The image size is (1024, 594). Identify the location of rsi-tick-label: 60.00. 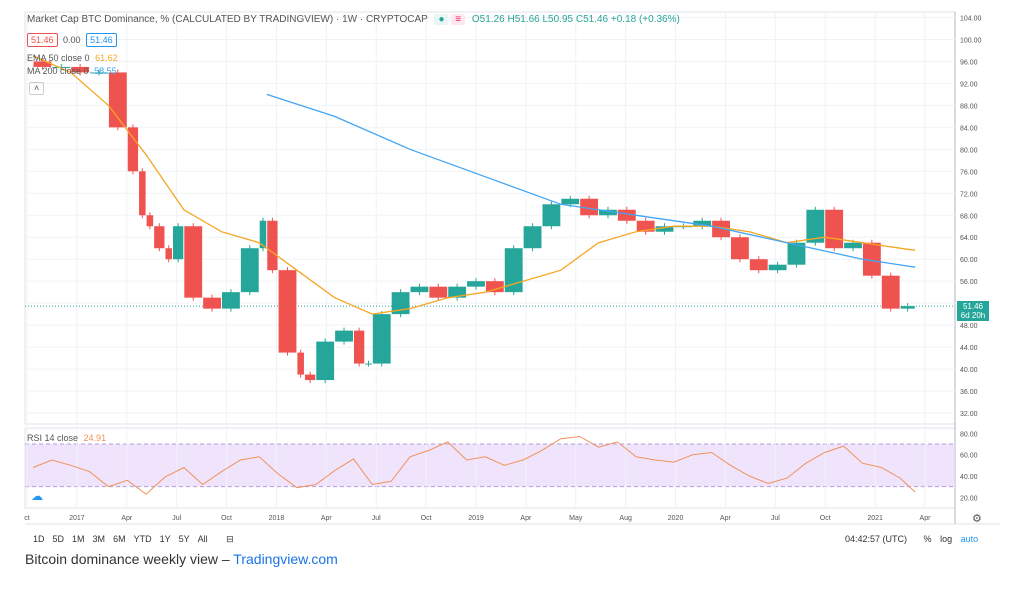
(969, 456).